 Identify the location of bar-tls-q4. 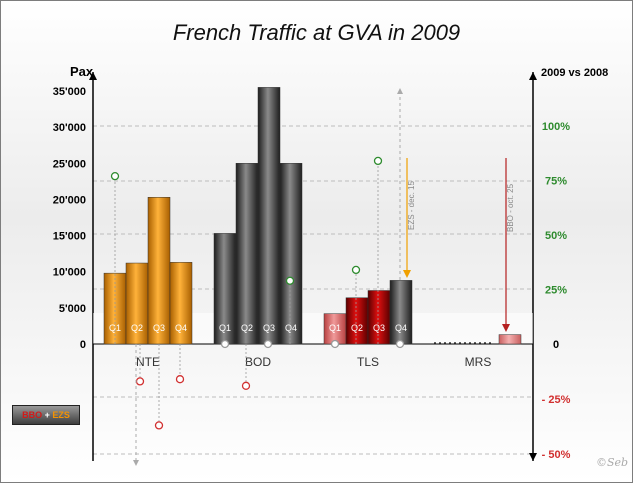
(401, 312).